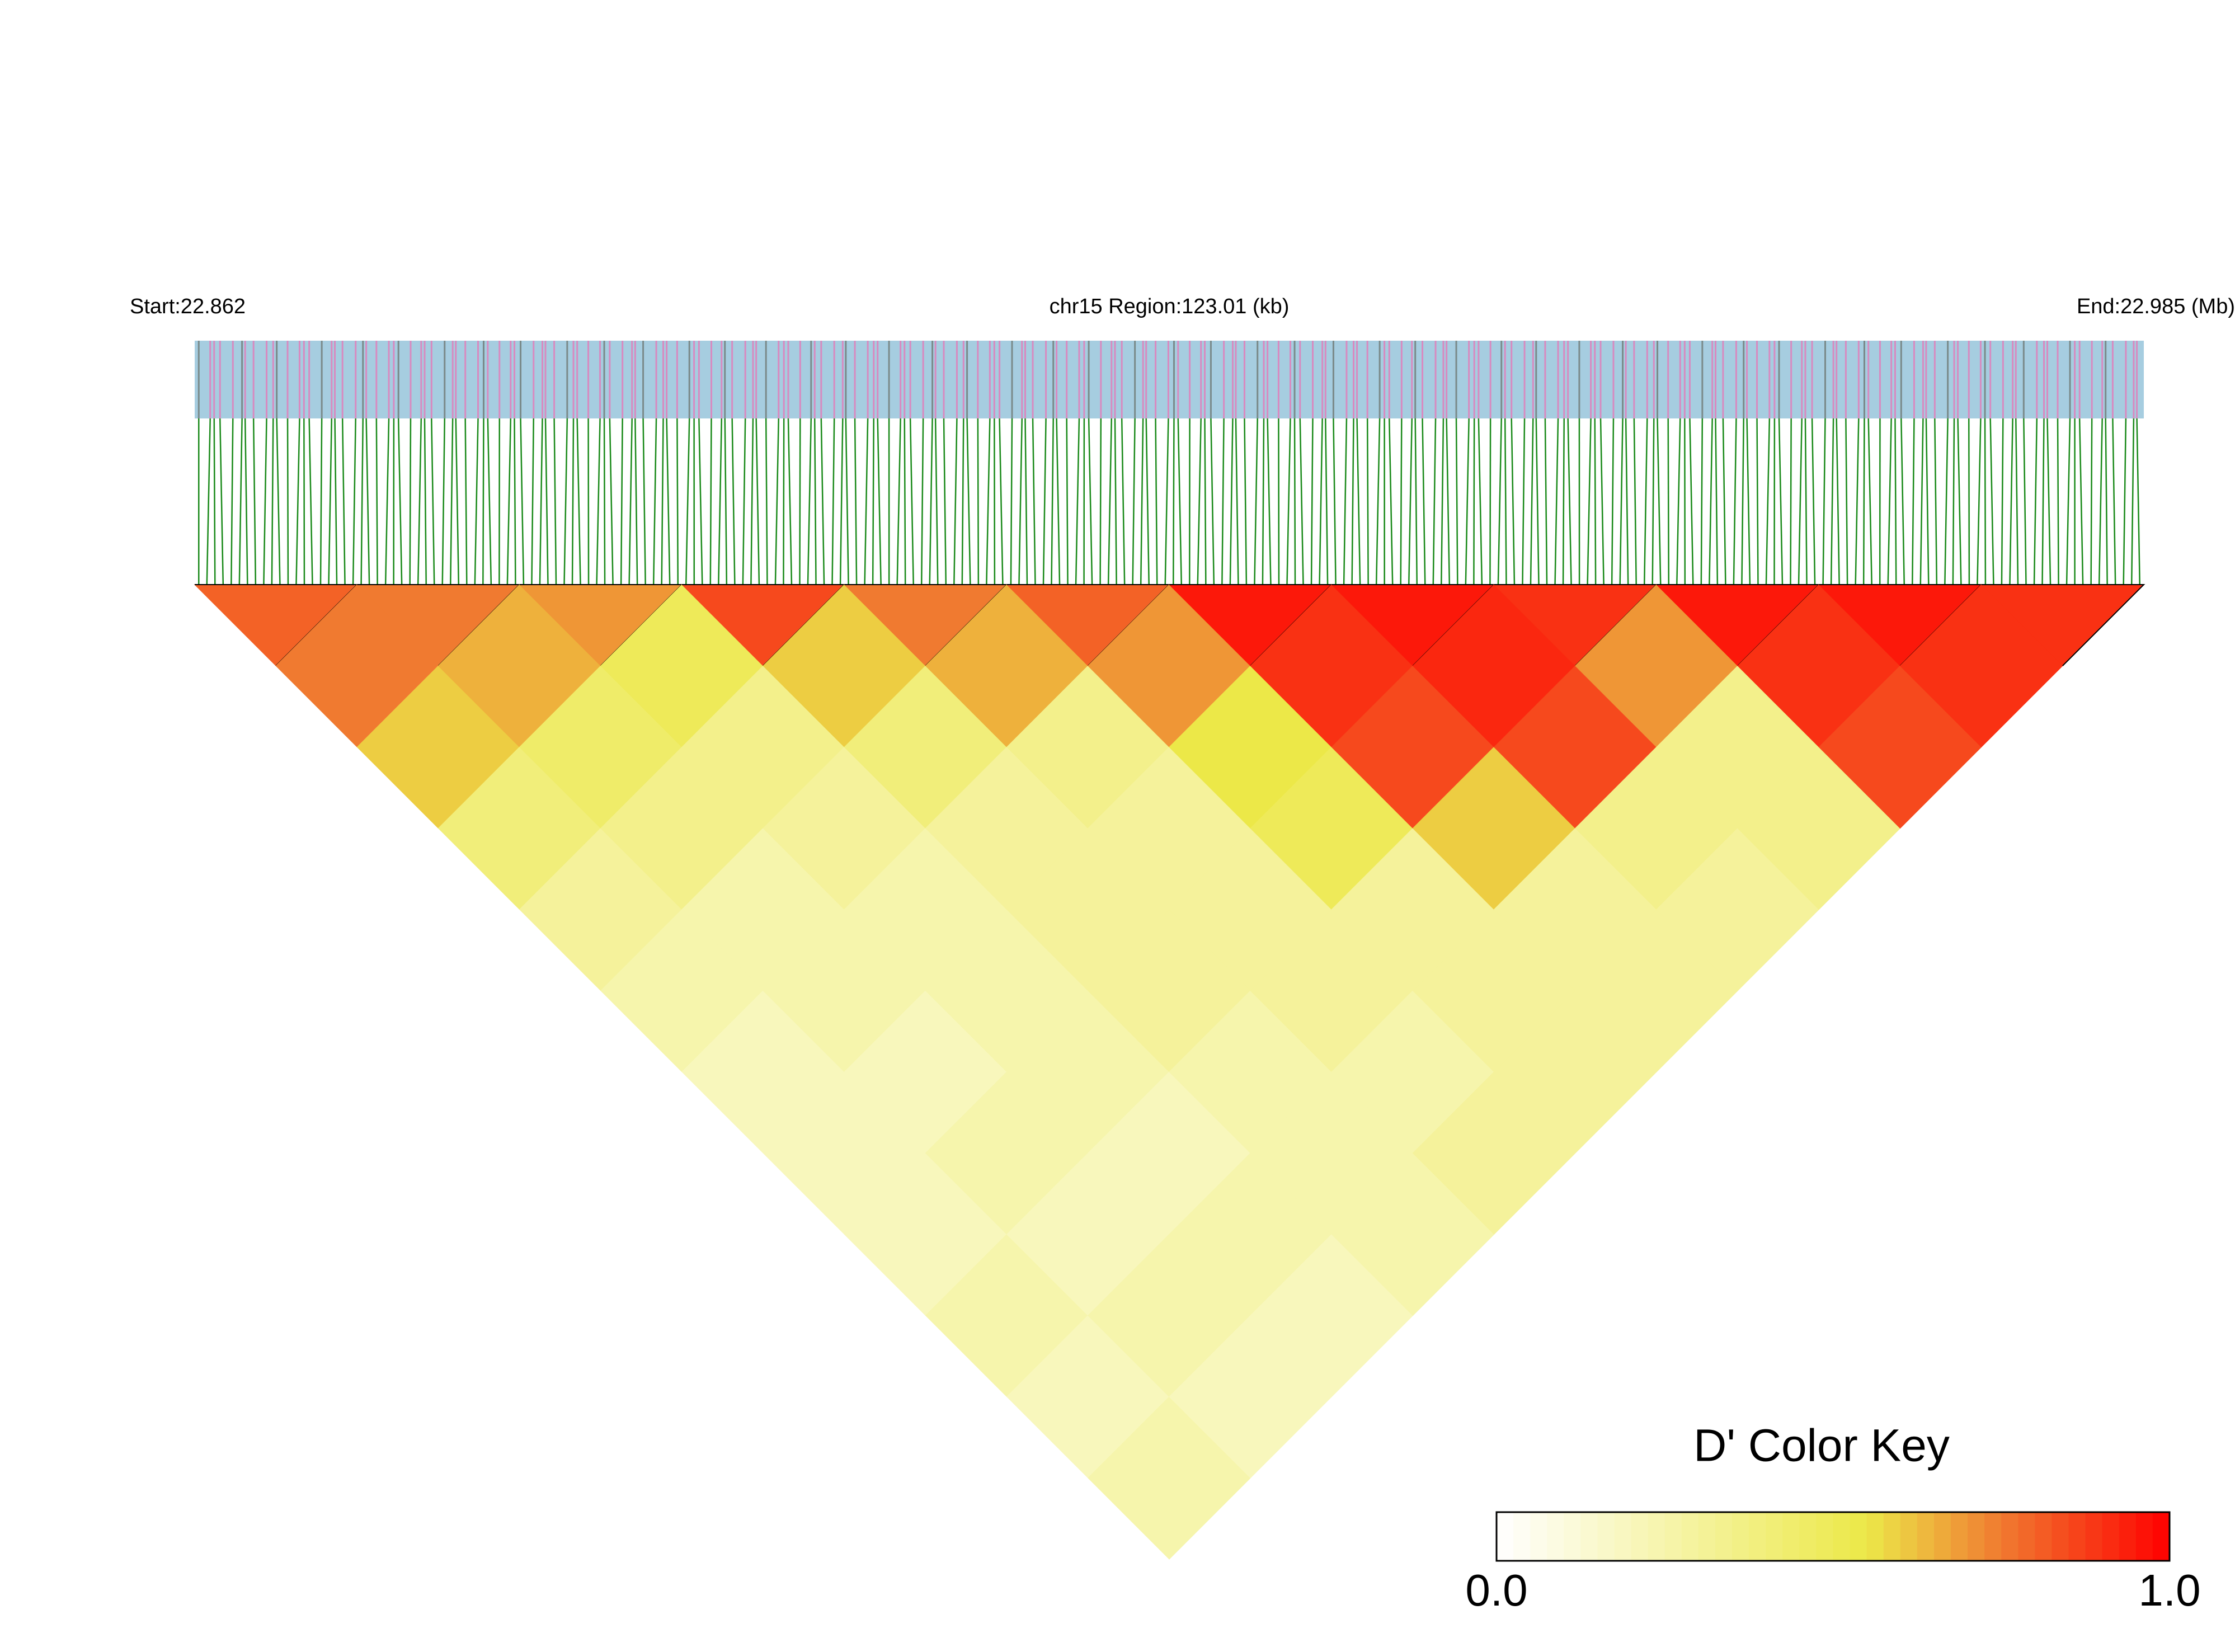 Image resolution: width=2235 pixels, height=1652 pixels. I want to click on colorbar-tick-label: 0.0, so click(1496, 1590).